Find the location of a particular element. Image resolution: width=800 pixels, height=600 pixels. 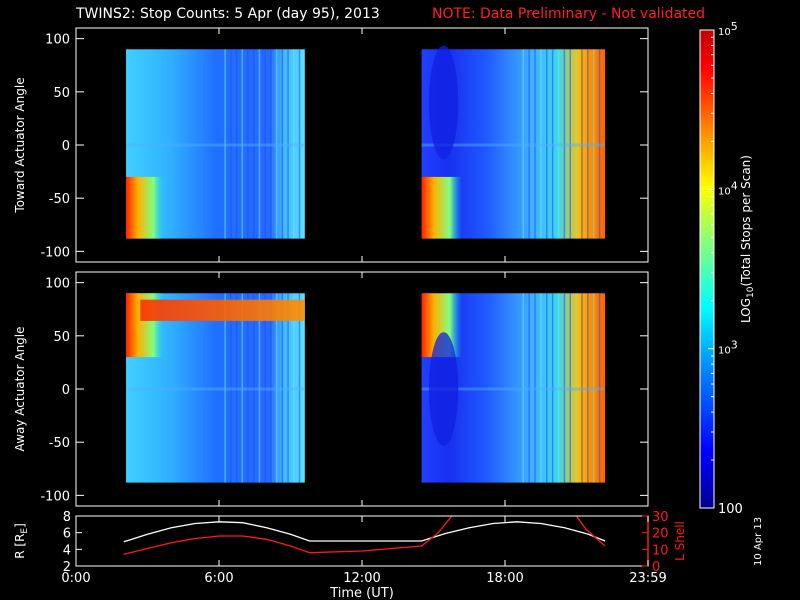

orbit-lines is located at coordinates (364, 535).